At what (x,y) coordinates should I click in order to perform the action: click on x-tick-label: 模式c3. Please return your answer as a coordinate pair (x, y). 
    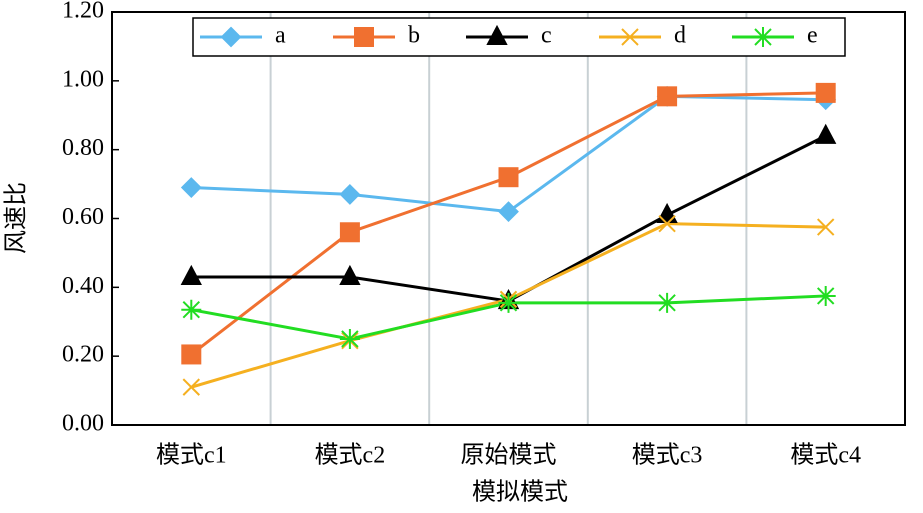
    Looking at the image, I should click on (667, 455).